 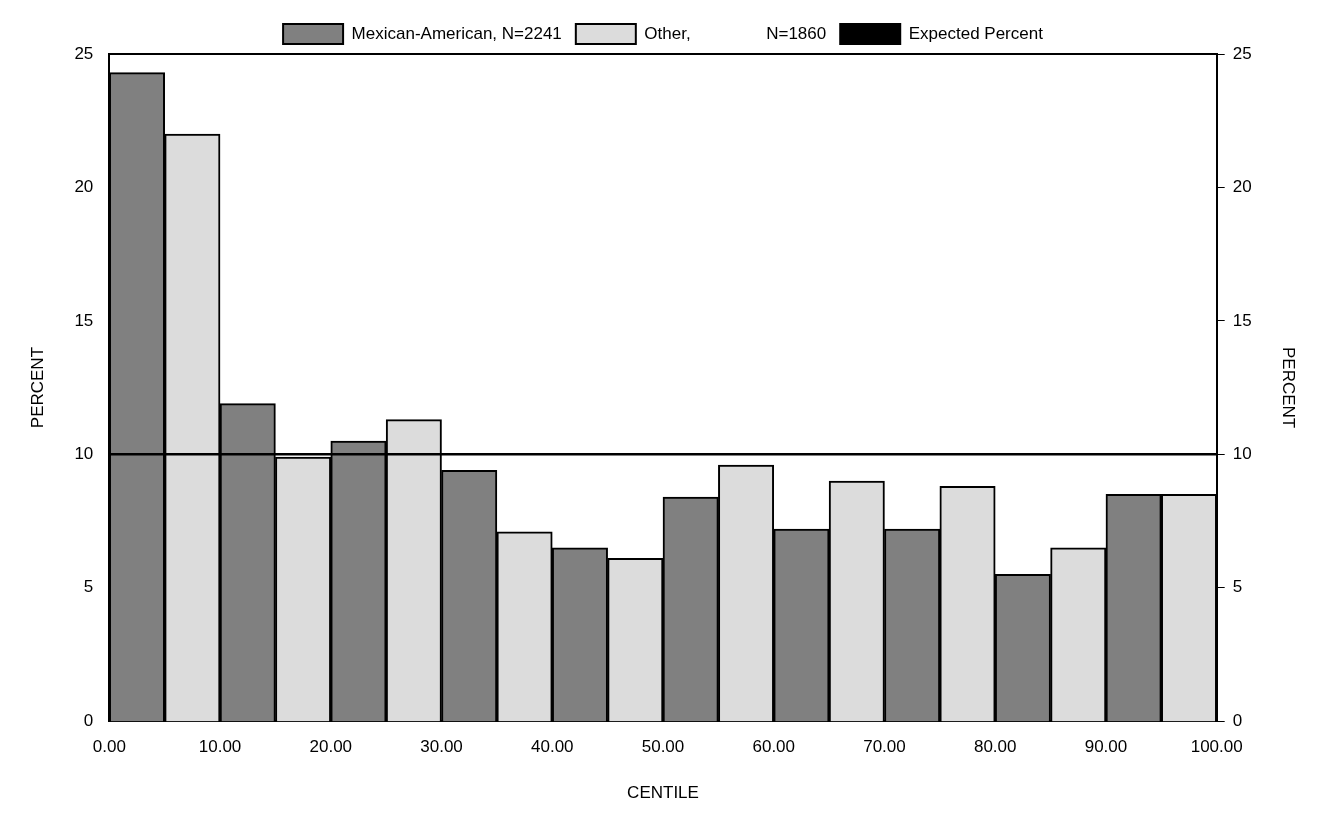 What do you see at coordinates (1237, 720) in the screenshot?
I see `y2-tick-label: 0` at bounding box center [1237, 720].